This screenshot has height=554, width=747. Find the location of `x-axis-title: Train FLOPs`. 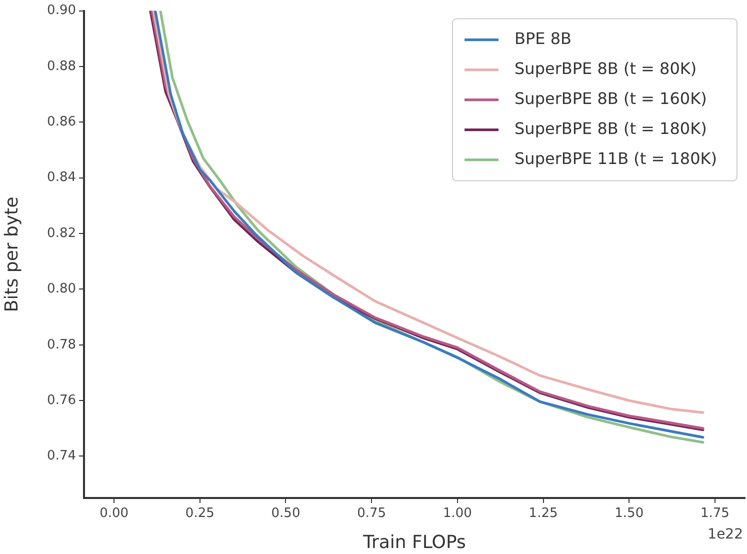

x-axis-title: Train FLOPs is located at coordinates (414, 542).